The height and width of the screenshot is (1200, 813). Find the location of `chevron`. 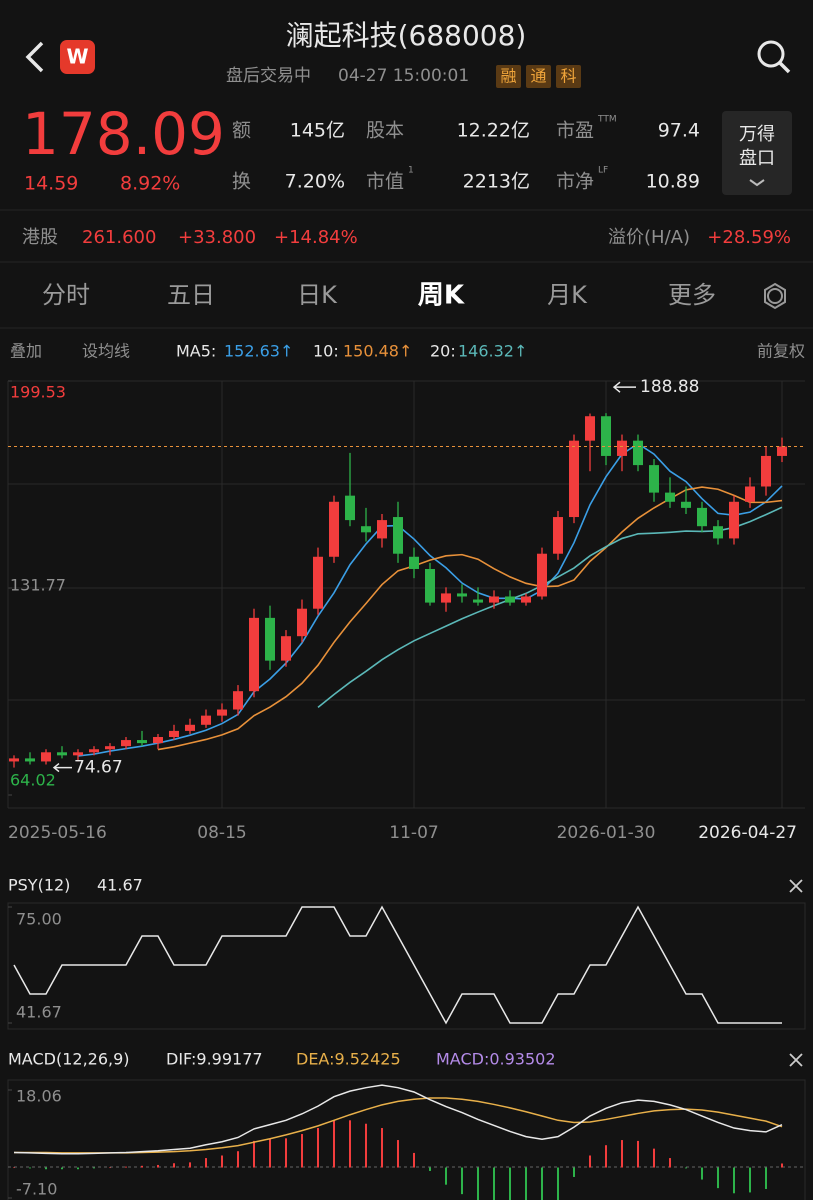

chevron is located at coordinates (757, 183).